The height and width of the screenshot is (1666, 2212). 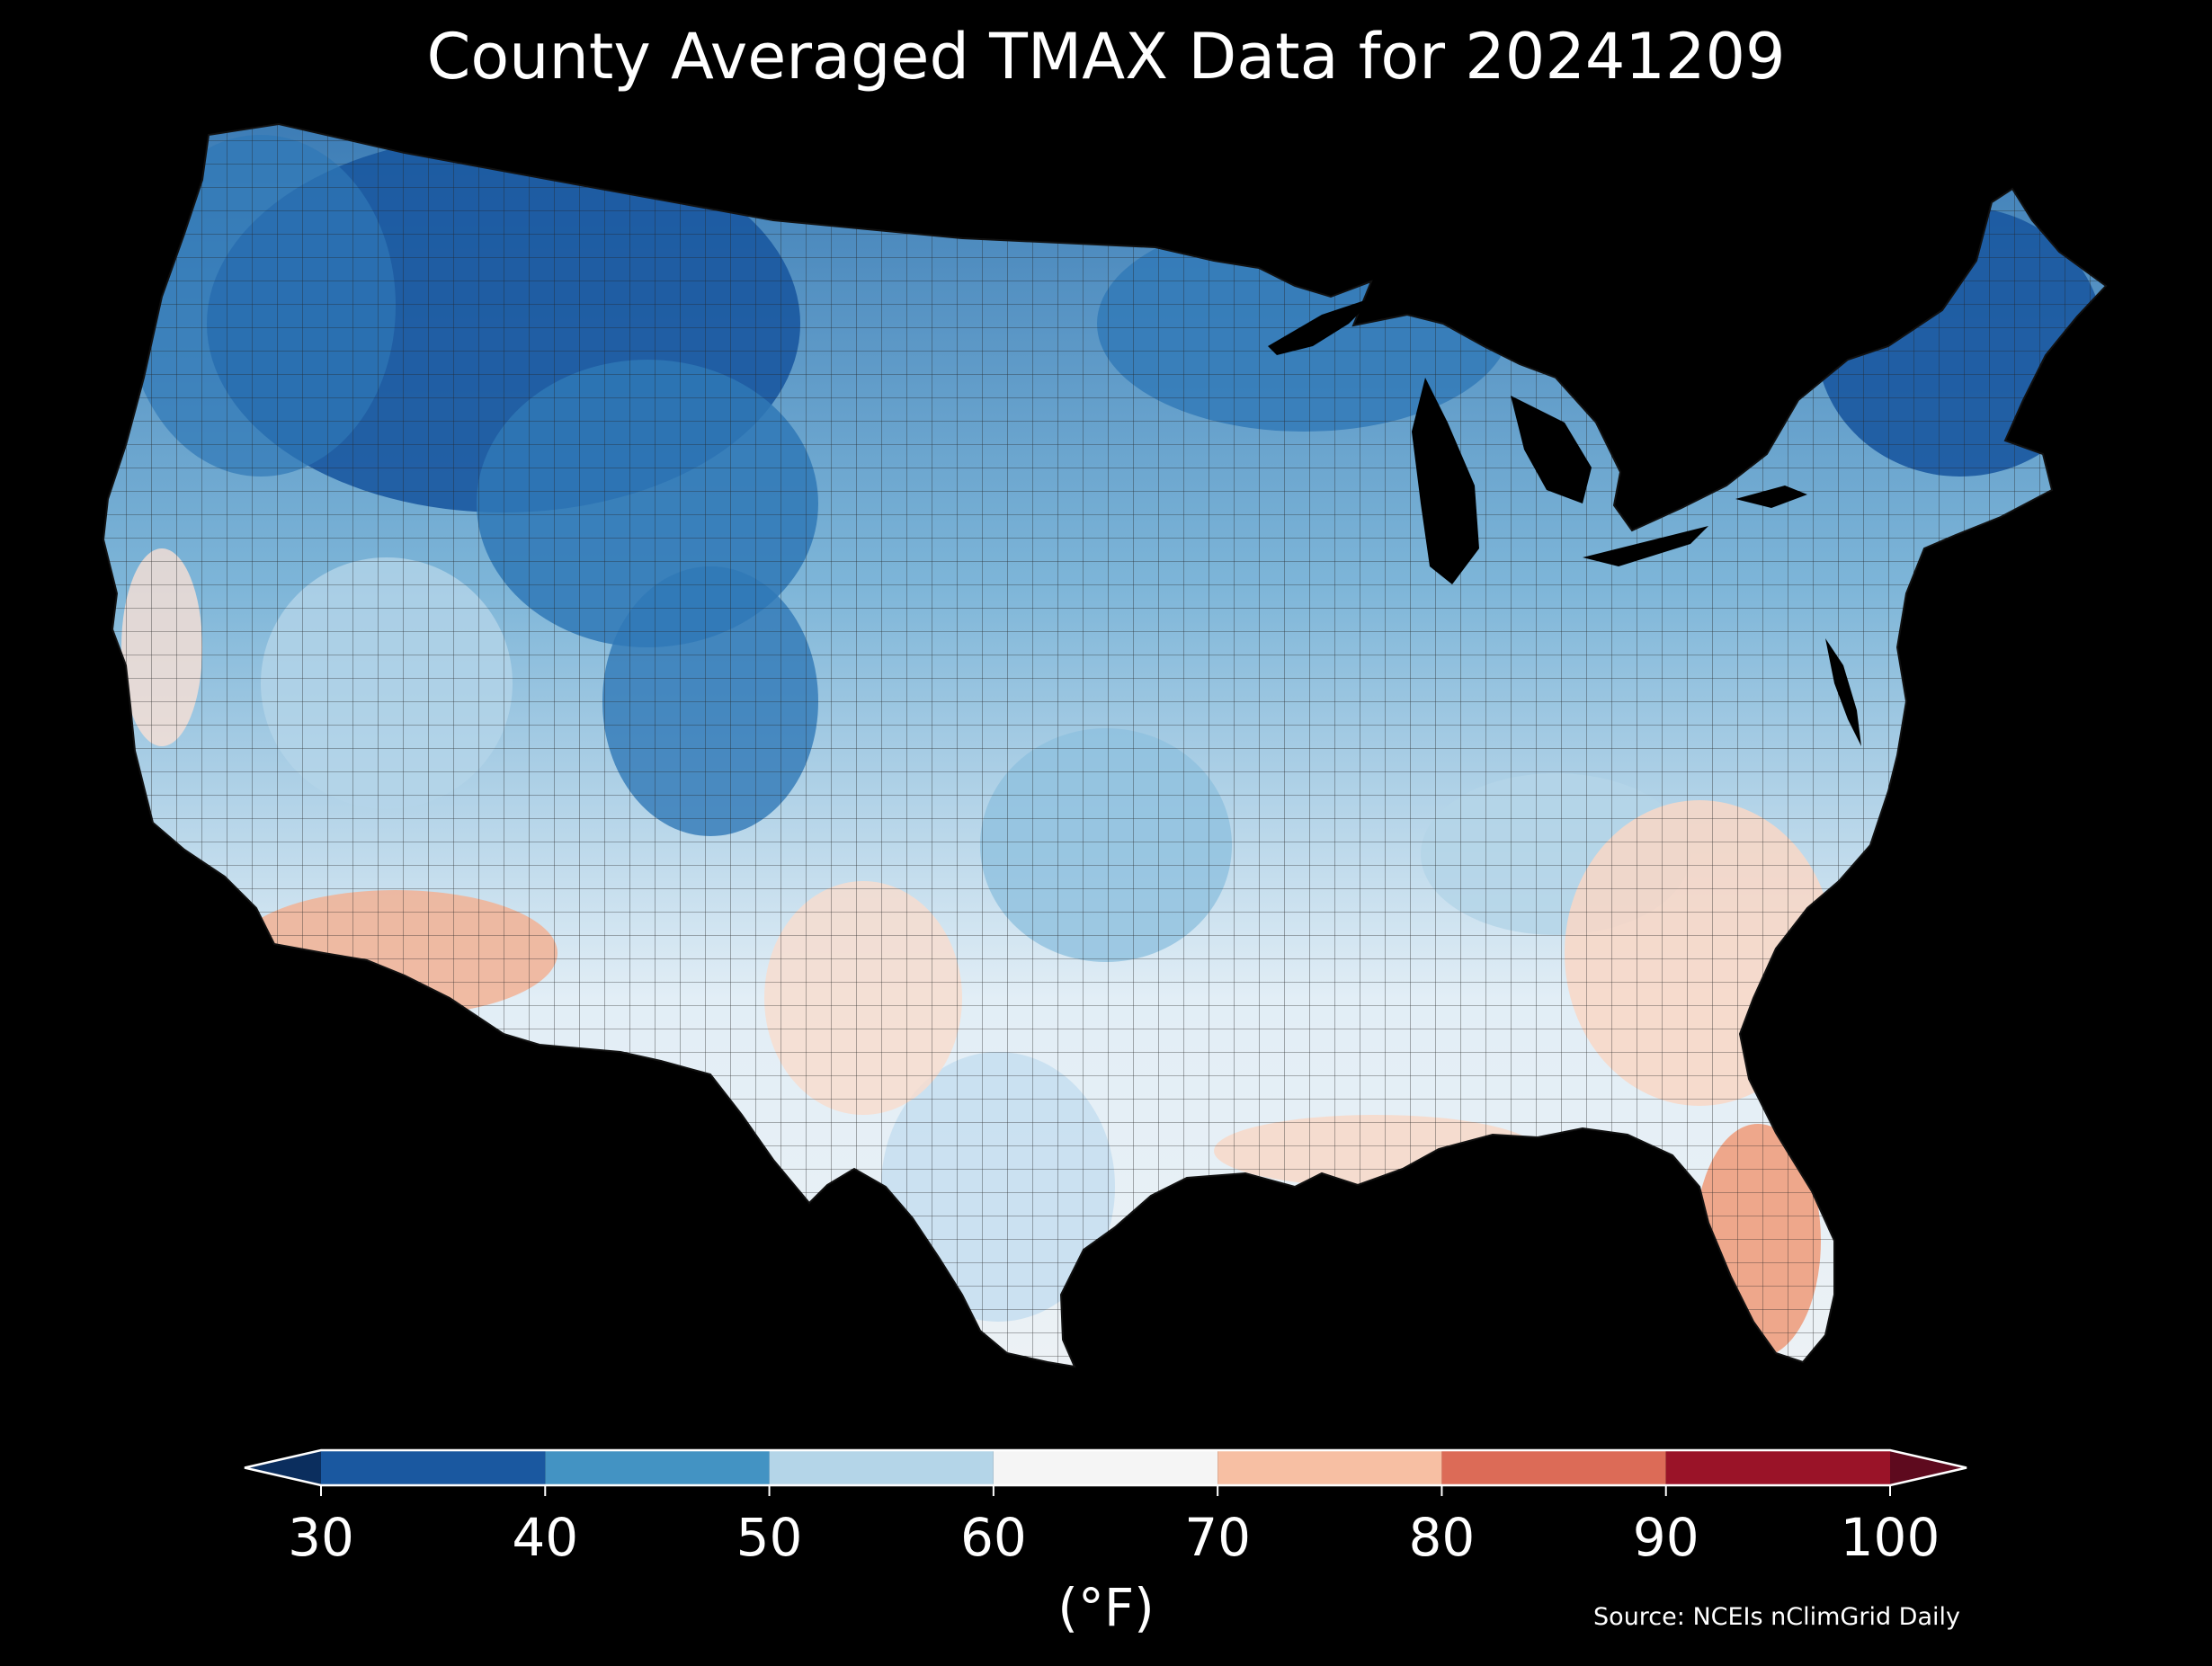 I want to click on colorbar-tick-label-30: 30, so click(x=321, y=1537).